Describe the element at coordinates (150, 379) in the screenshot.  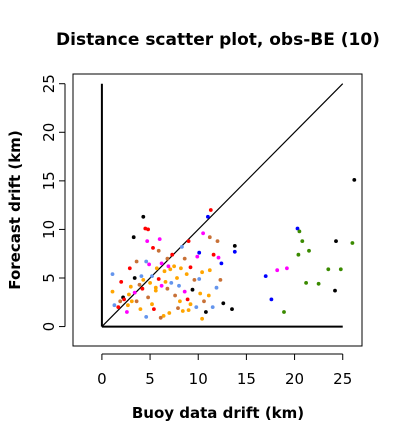
I see `x-tick-label: 5` at that location.